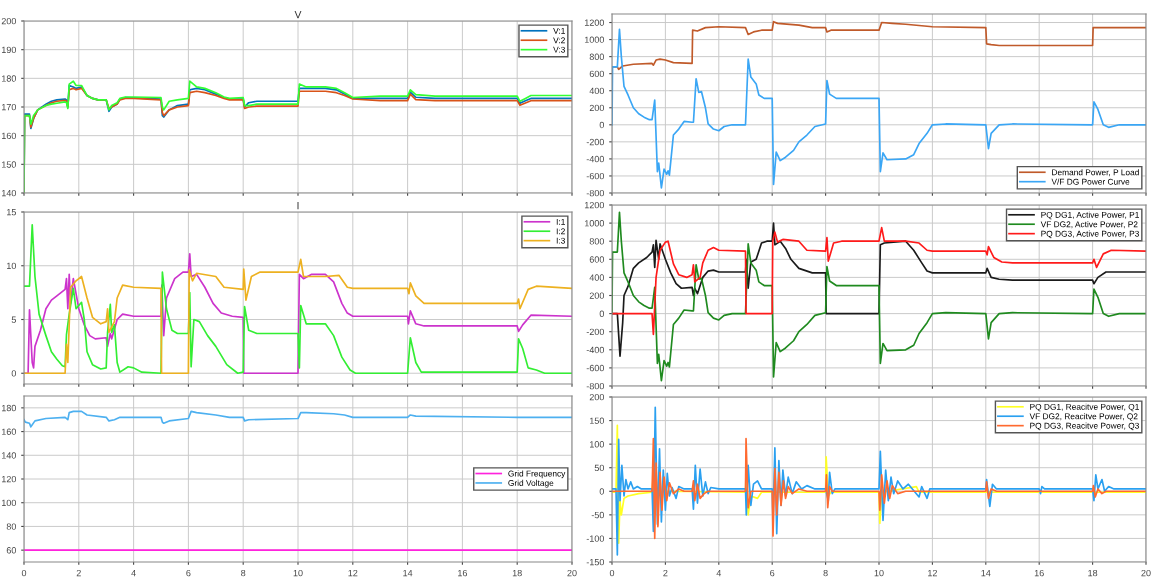 This screenshot has height=580, width=1152. Describe the element at coordinates (560, 231) in the screenshot. I see `legend-label: I:2` at that location.